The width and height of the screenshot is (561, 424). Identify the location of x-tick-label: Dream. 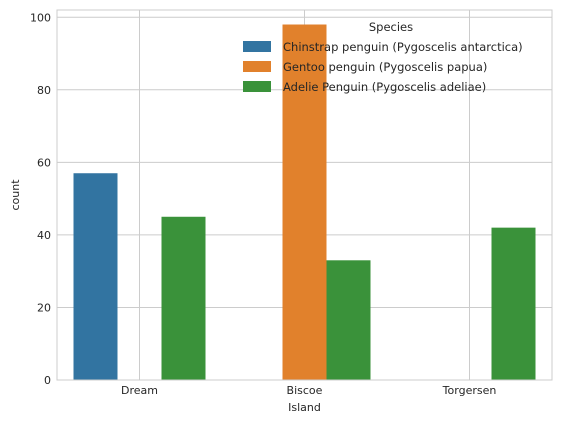
(139, 390).